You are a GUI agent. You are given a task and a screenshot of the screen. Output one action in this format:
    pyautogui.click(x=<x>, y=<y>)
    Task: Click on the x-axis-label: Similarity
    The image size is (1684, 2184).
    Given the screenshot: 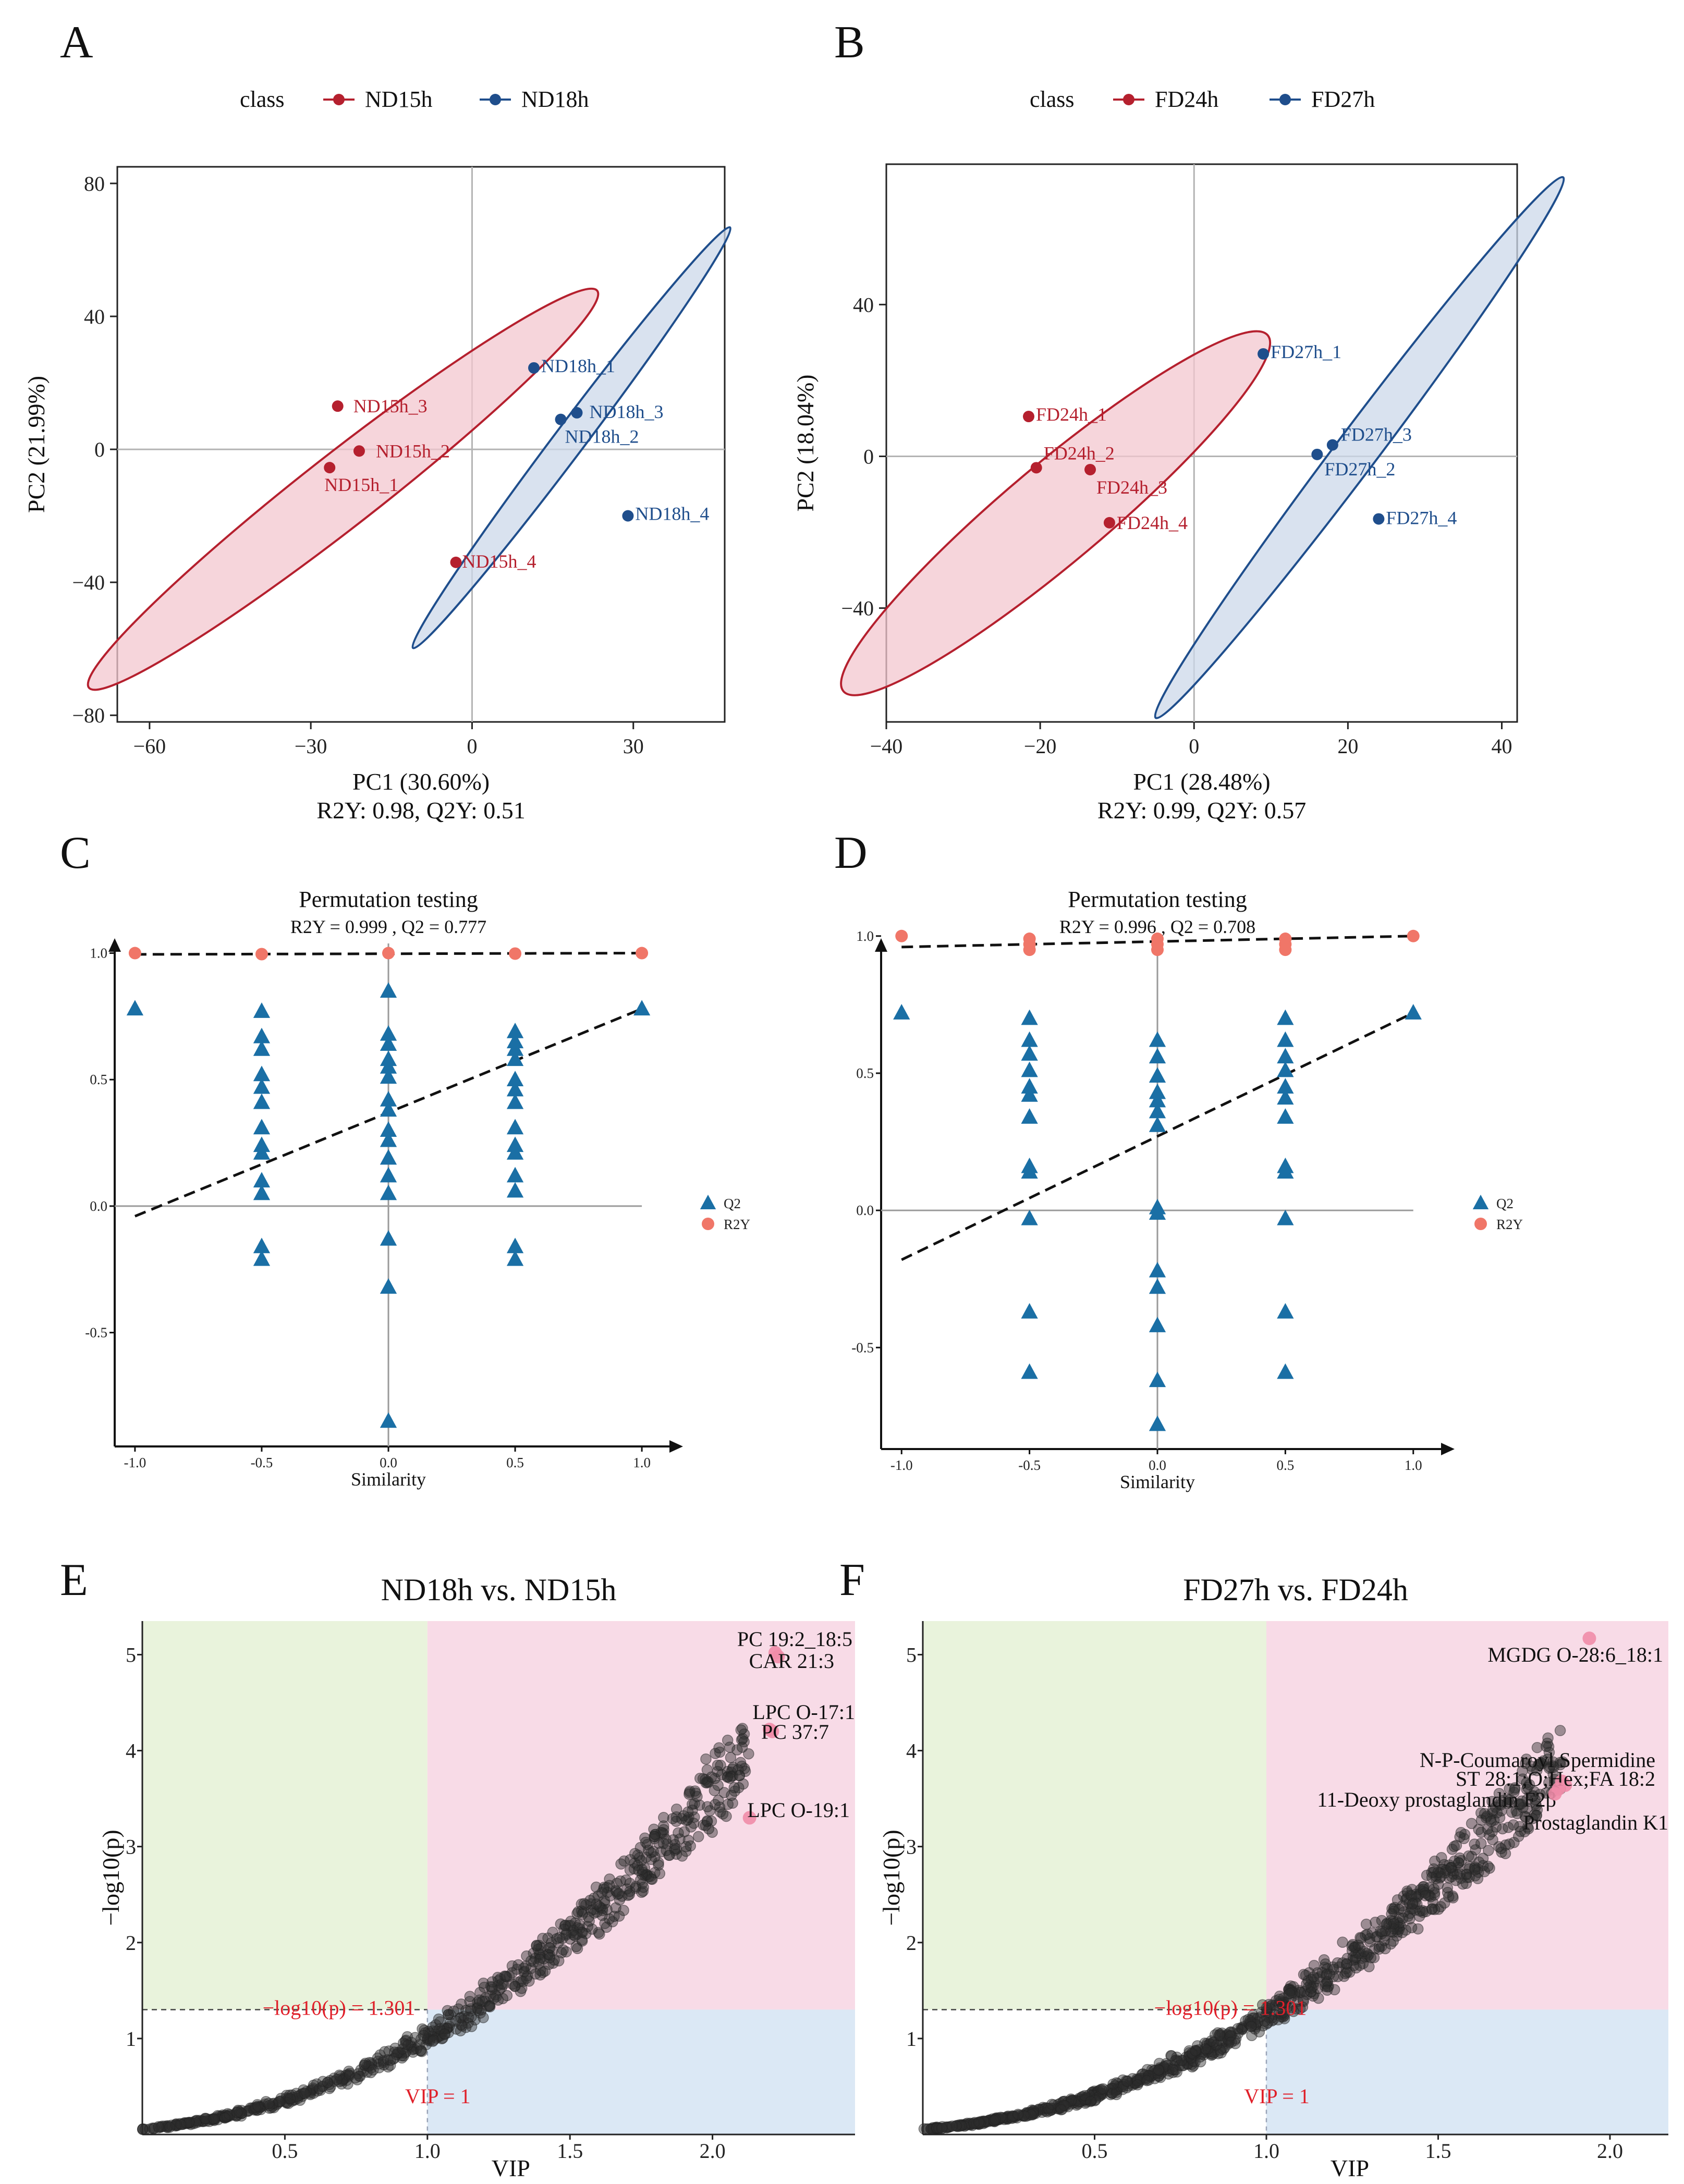 What is the action you would take?
    pyautogui.click(x=389, y=1480)
    